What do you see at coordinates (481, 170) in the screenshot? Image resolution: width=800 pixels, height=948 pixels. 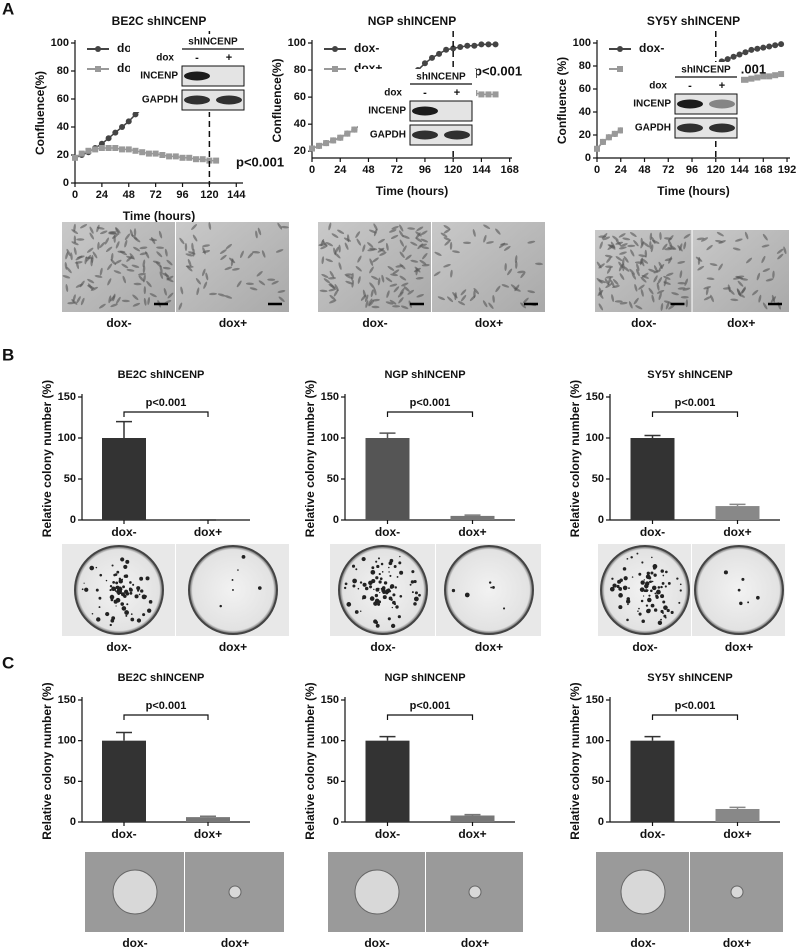 I see `x-tick-label: 144` at bounding box center [481, 170].